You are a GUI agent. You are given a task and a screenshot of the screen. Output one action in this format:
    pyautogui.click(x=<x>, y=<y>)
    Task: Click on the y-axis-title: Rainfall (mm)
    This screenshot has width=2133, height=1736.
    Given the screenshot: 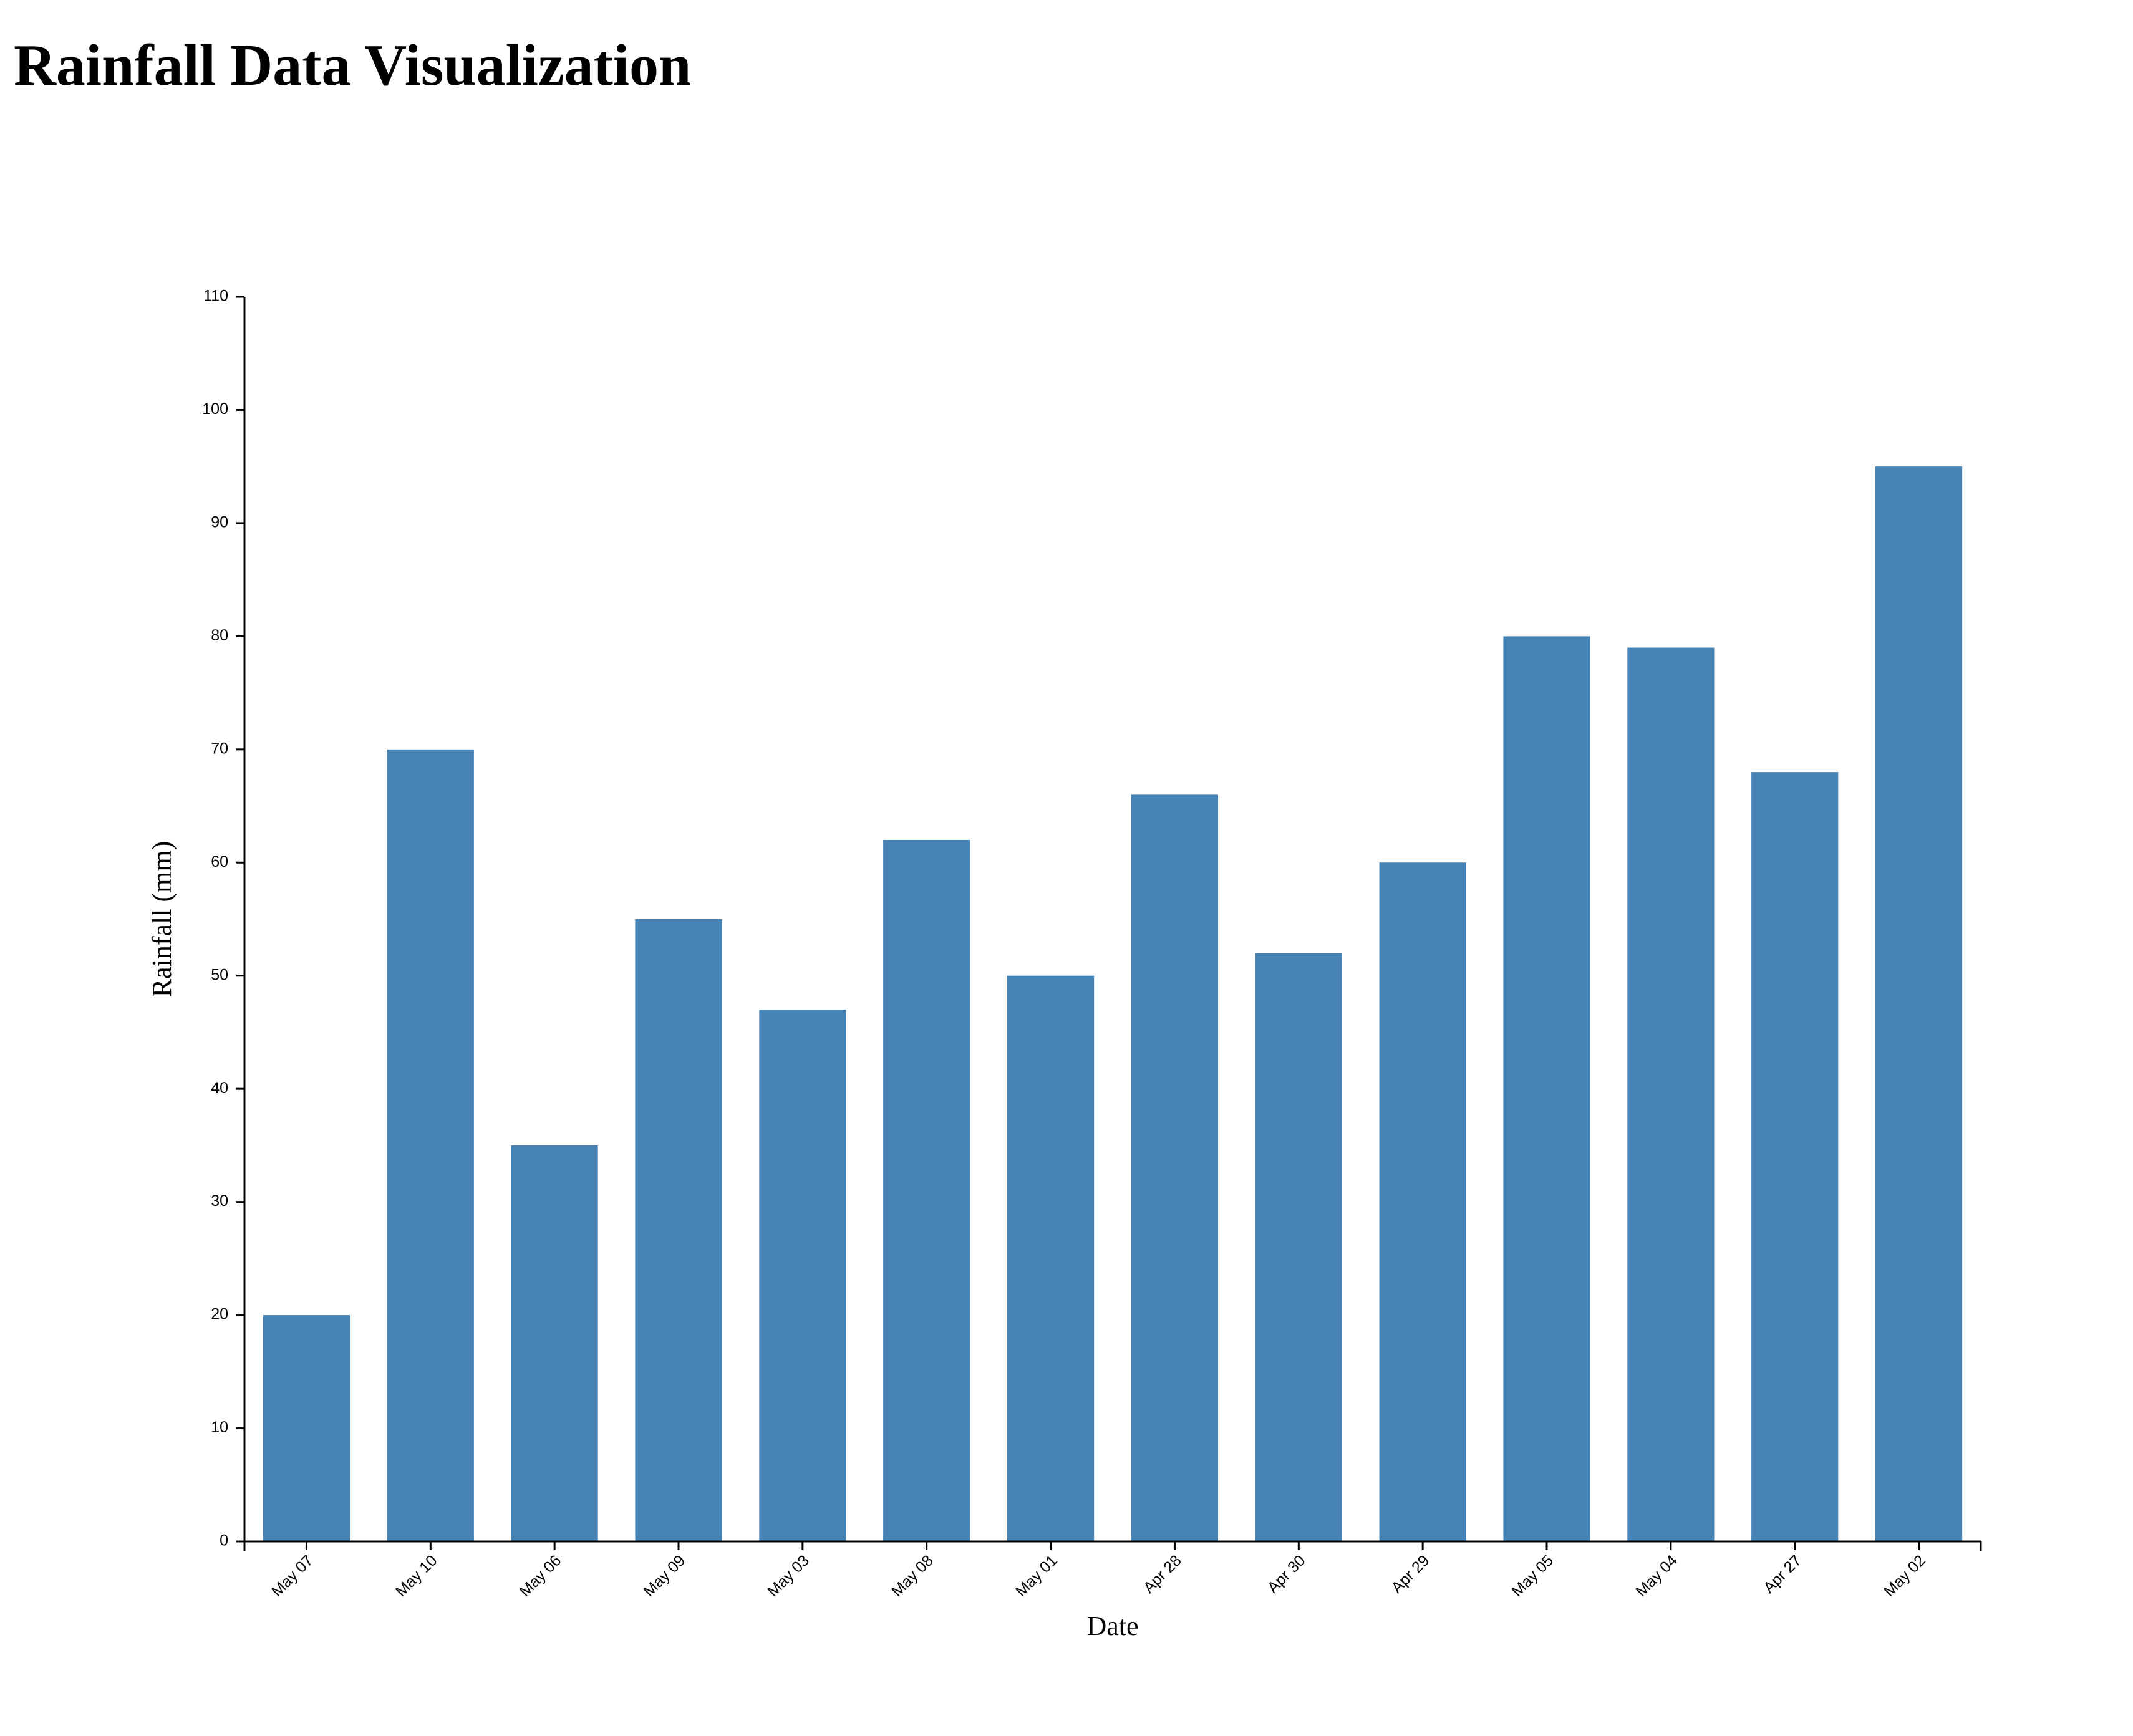 What is the action you would take?
    pyautogui.click(x=162, y=919)
    